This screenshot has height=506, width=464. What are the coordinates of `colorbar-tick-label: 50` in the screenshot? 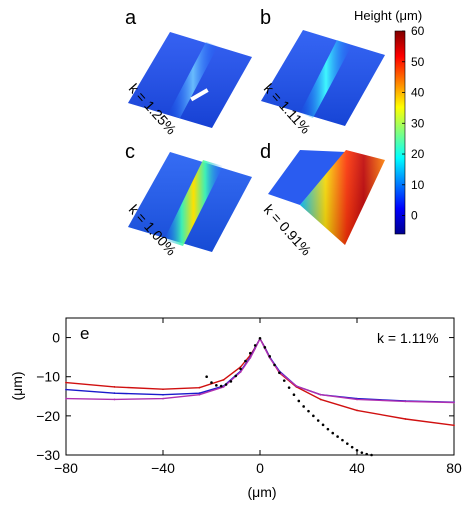 It's located at (418, 62).